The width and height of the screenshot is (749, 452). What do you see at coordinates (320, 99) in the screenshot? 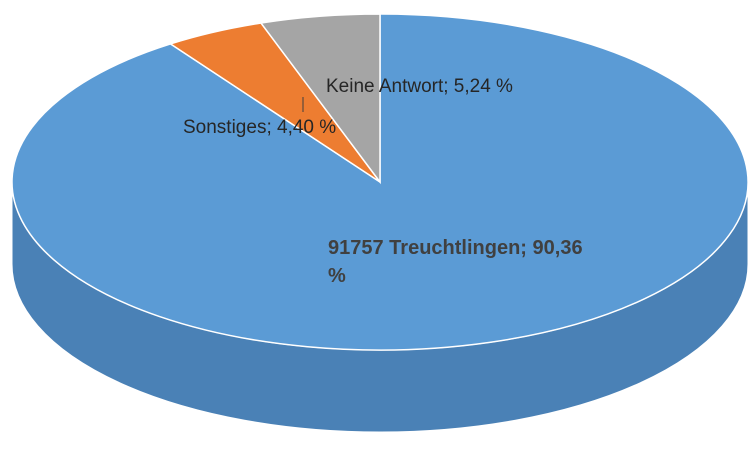
I see `pie-slice` at bounding box center [320, 99].